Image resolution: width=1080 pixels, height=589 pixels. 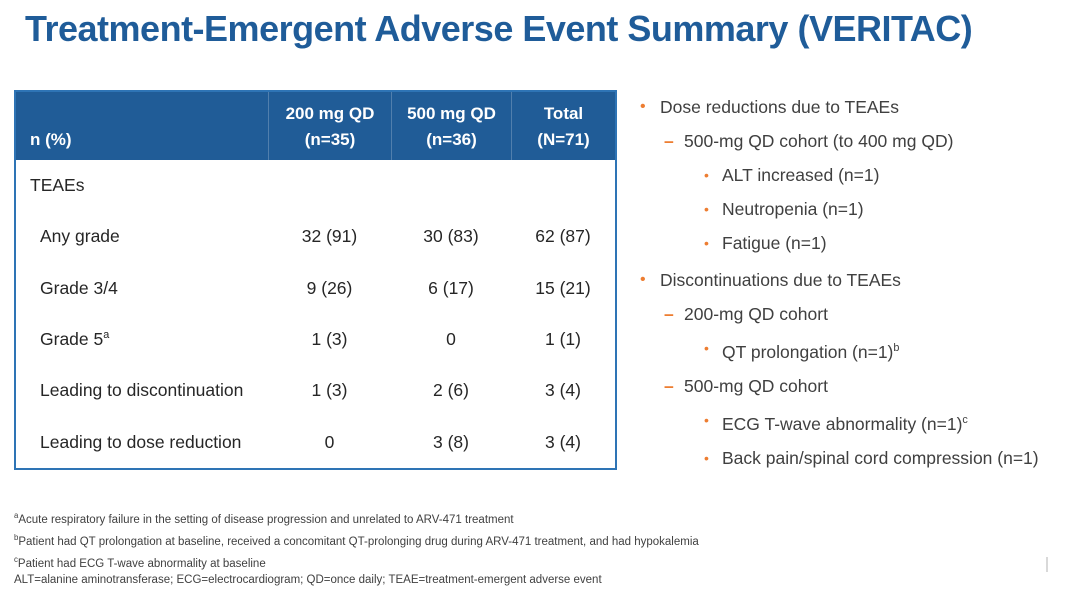 What do you see at coordinates (780, 280) in the screenshot?
I see `bullet-text: Discontinuations due to TEAEs` at bounding box center [780, 280].